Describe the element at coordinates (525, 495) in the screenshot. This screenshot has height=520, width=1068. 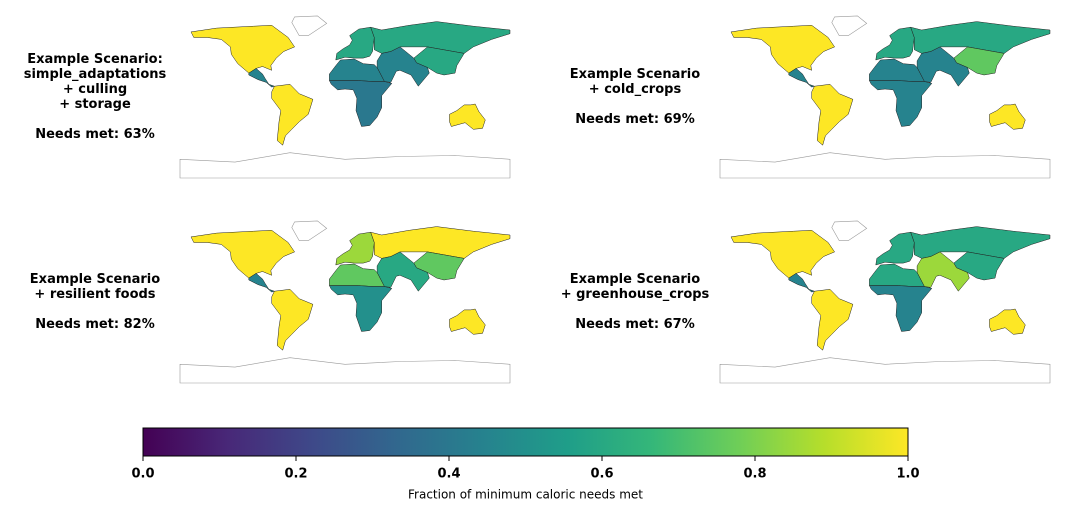
I see `colorbar-label: Fraction of minimum caloric needs met` at that location.